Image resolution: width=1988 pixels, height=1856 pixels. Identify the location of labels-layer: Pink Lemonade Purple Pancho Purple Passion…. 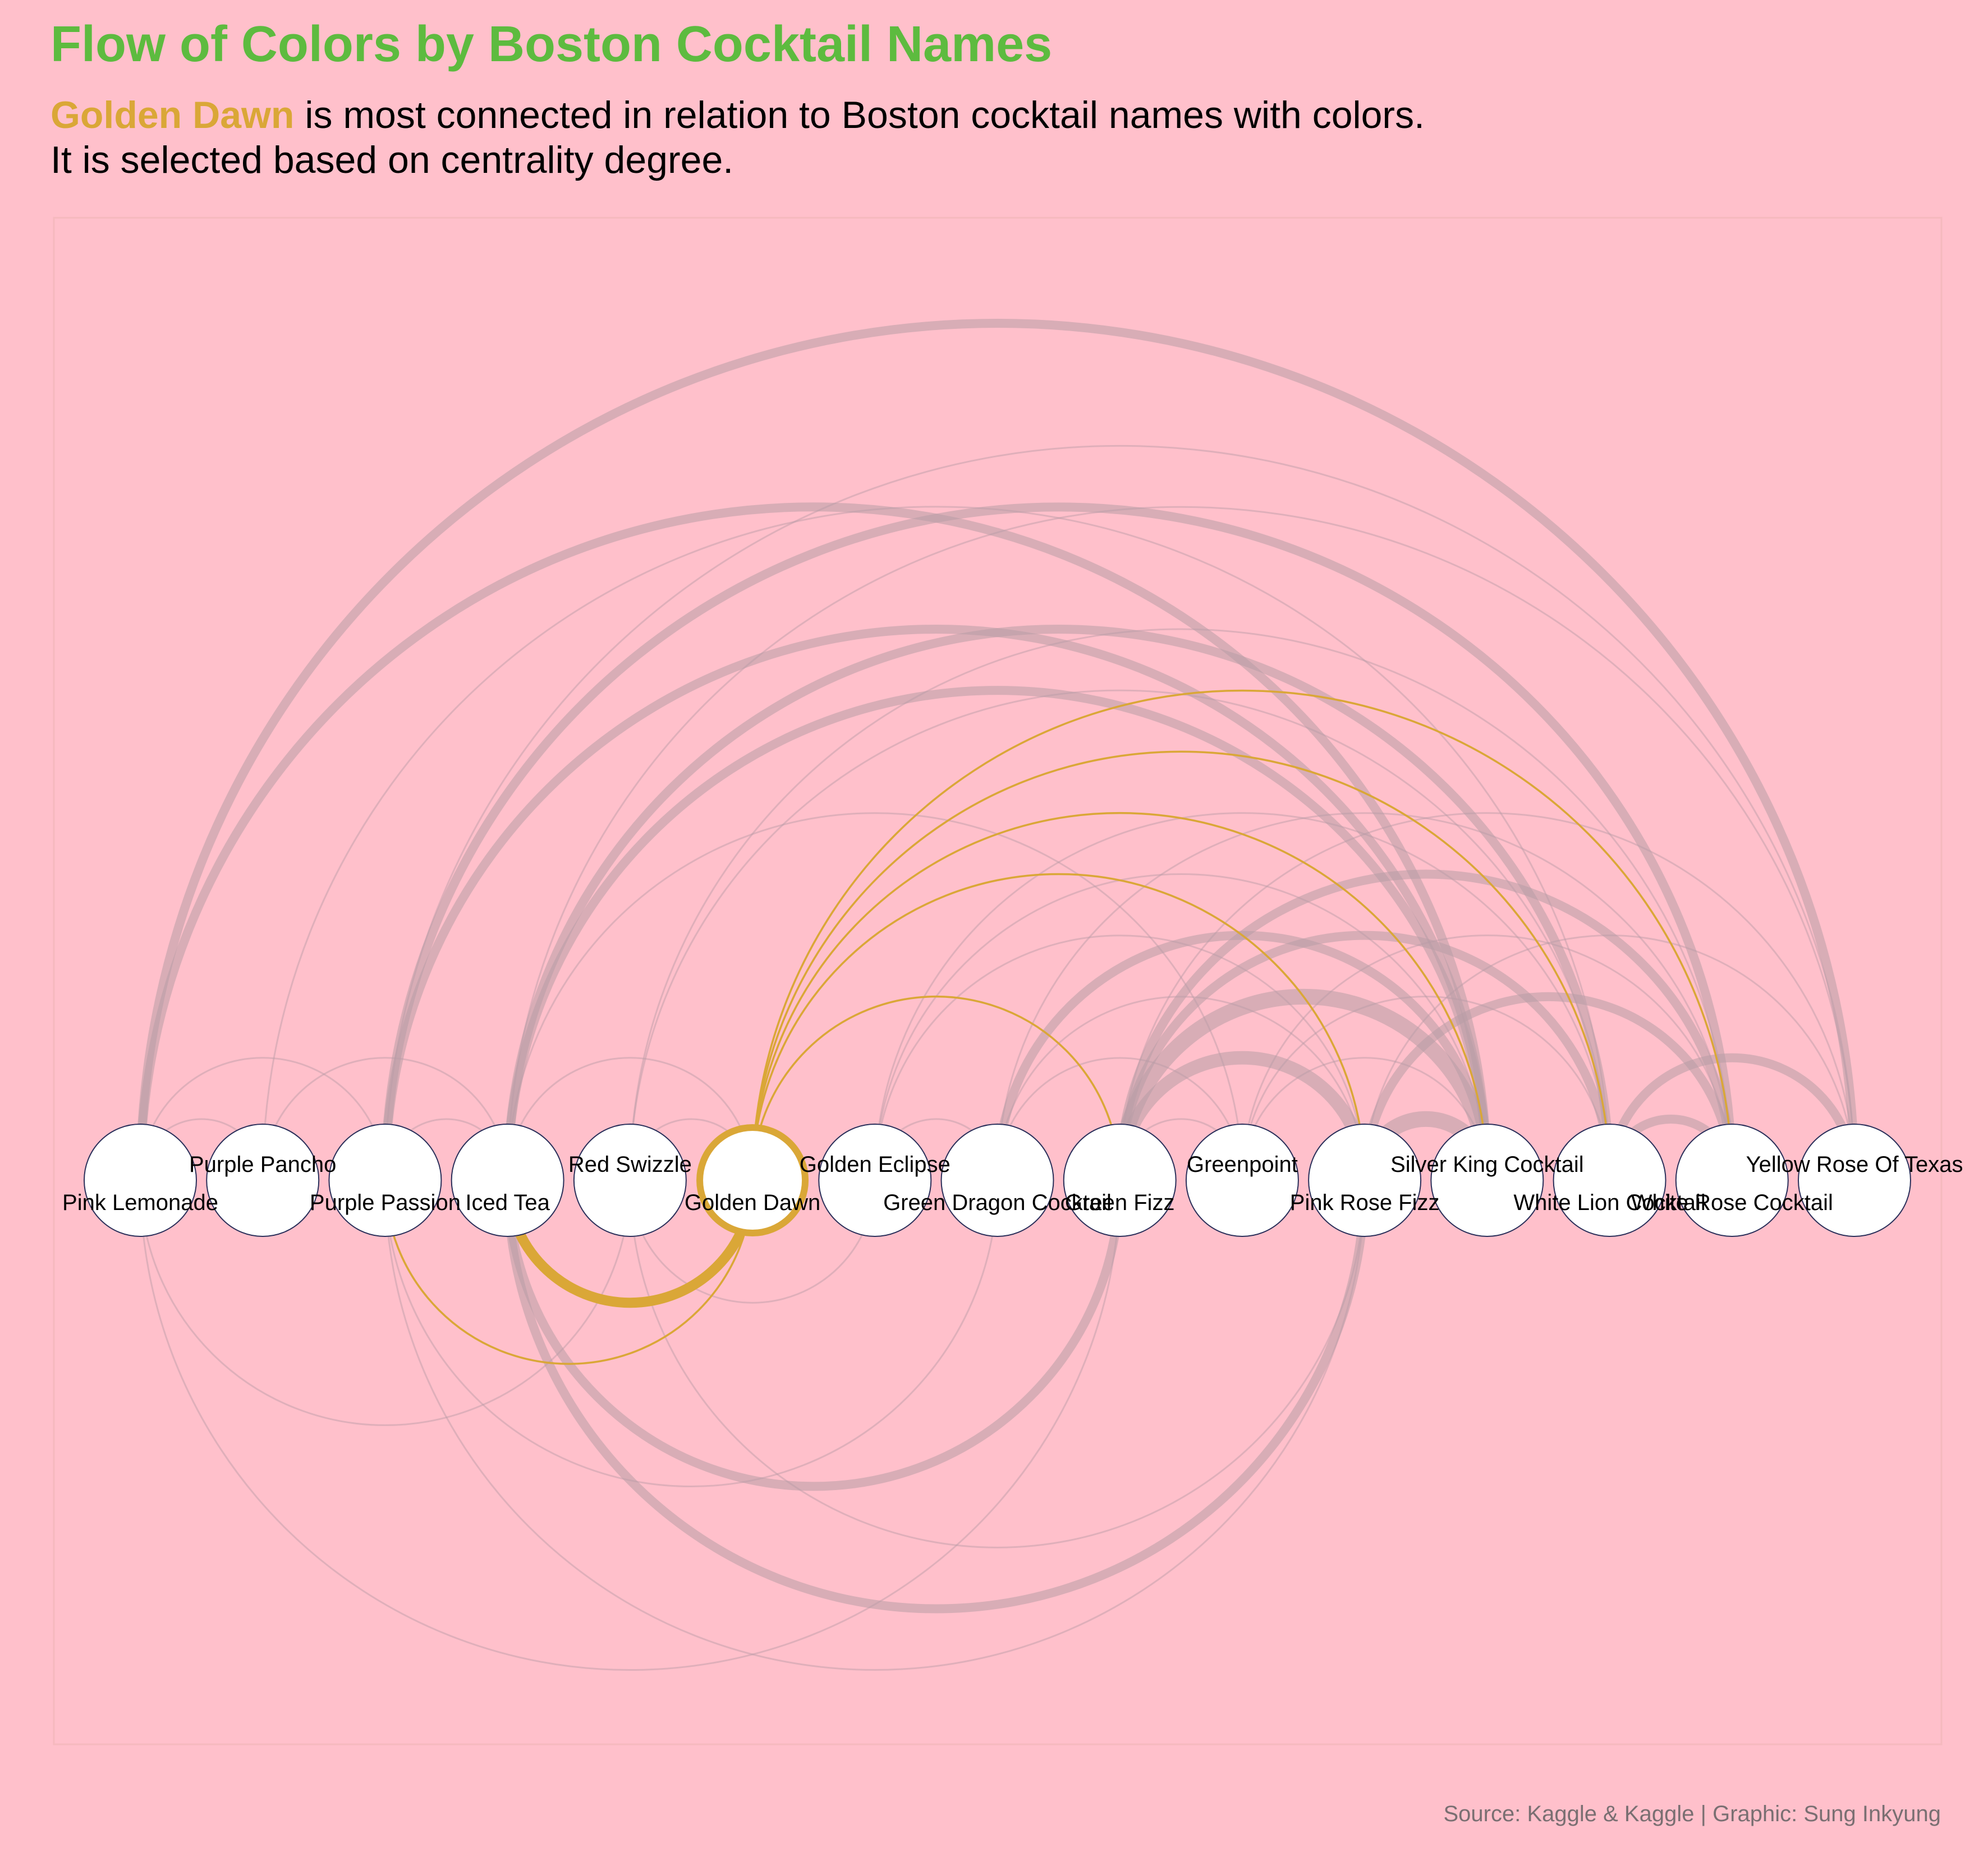
(1012, 1183).